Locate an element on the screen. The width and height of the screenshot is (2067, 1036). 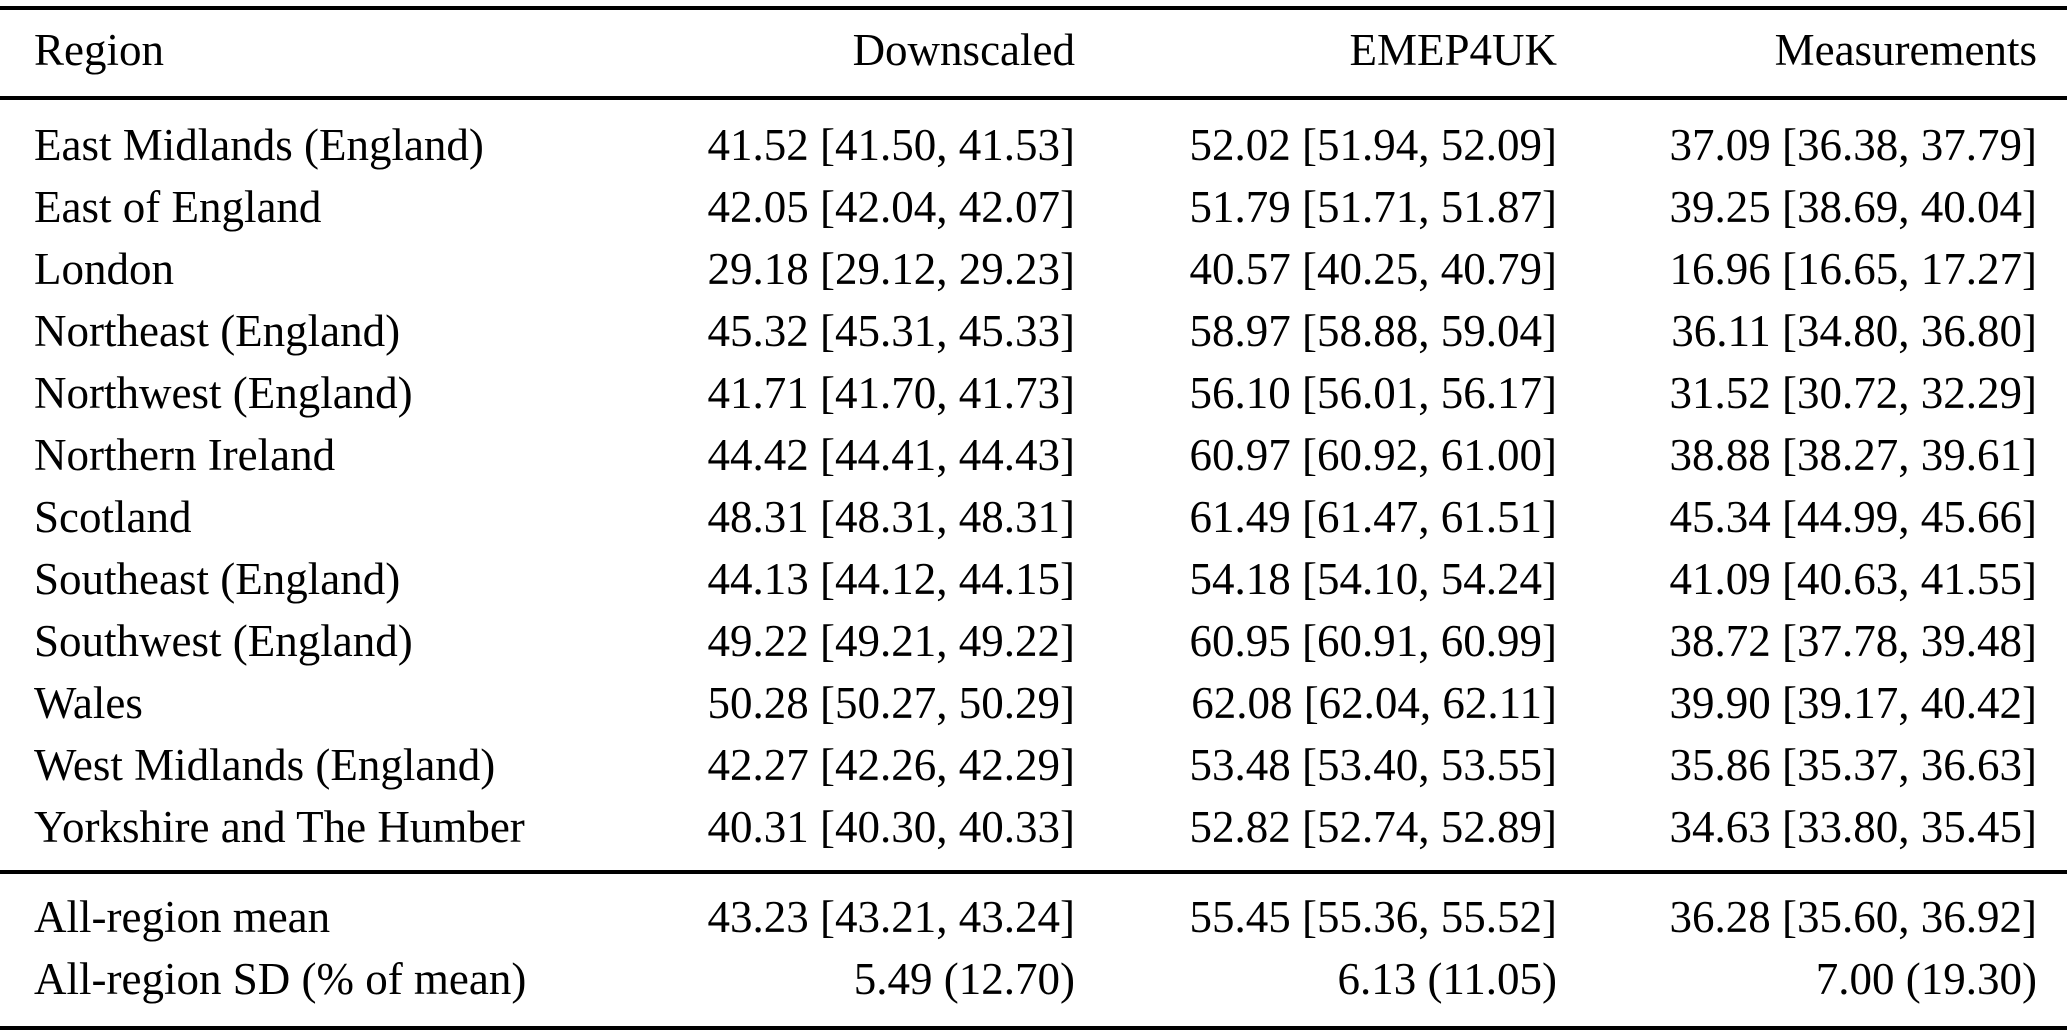
emep4uk-cell: 55.45 [55.36, 55.52] is located at coordinates (1373, 917).